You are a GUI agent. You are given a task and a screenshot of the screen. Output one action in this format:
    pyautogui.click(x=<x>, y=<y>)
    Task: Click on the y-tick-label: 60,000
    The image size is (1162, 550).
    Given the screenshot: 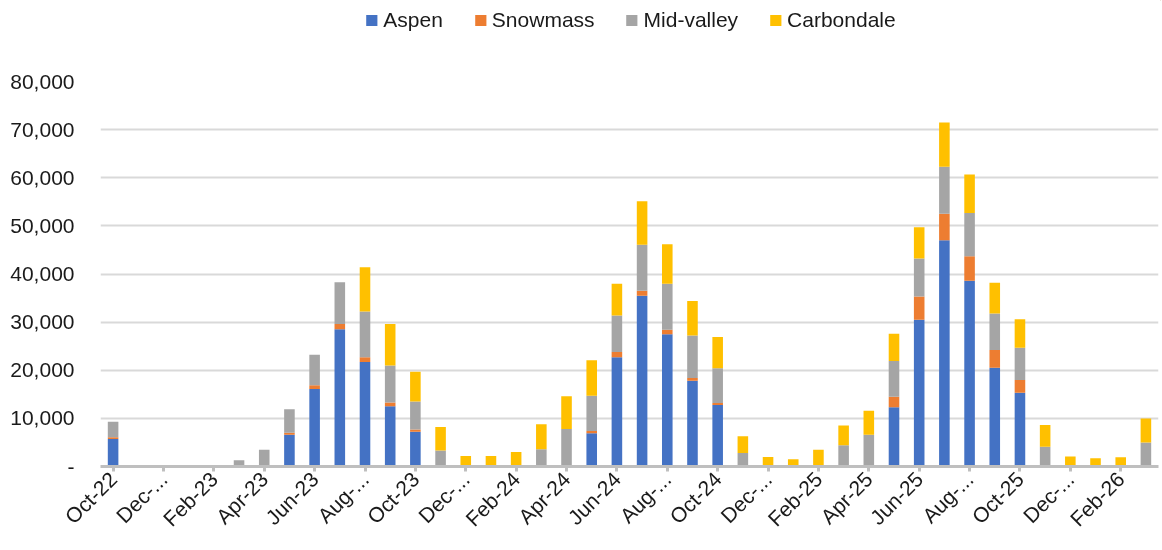 What is the action you would take?
    pyautogui.click(x=42, y=177)
    